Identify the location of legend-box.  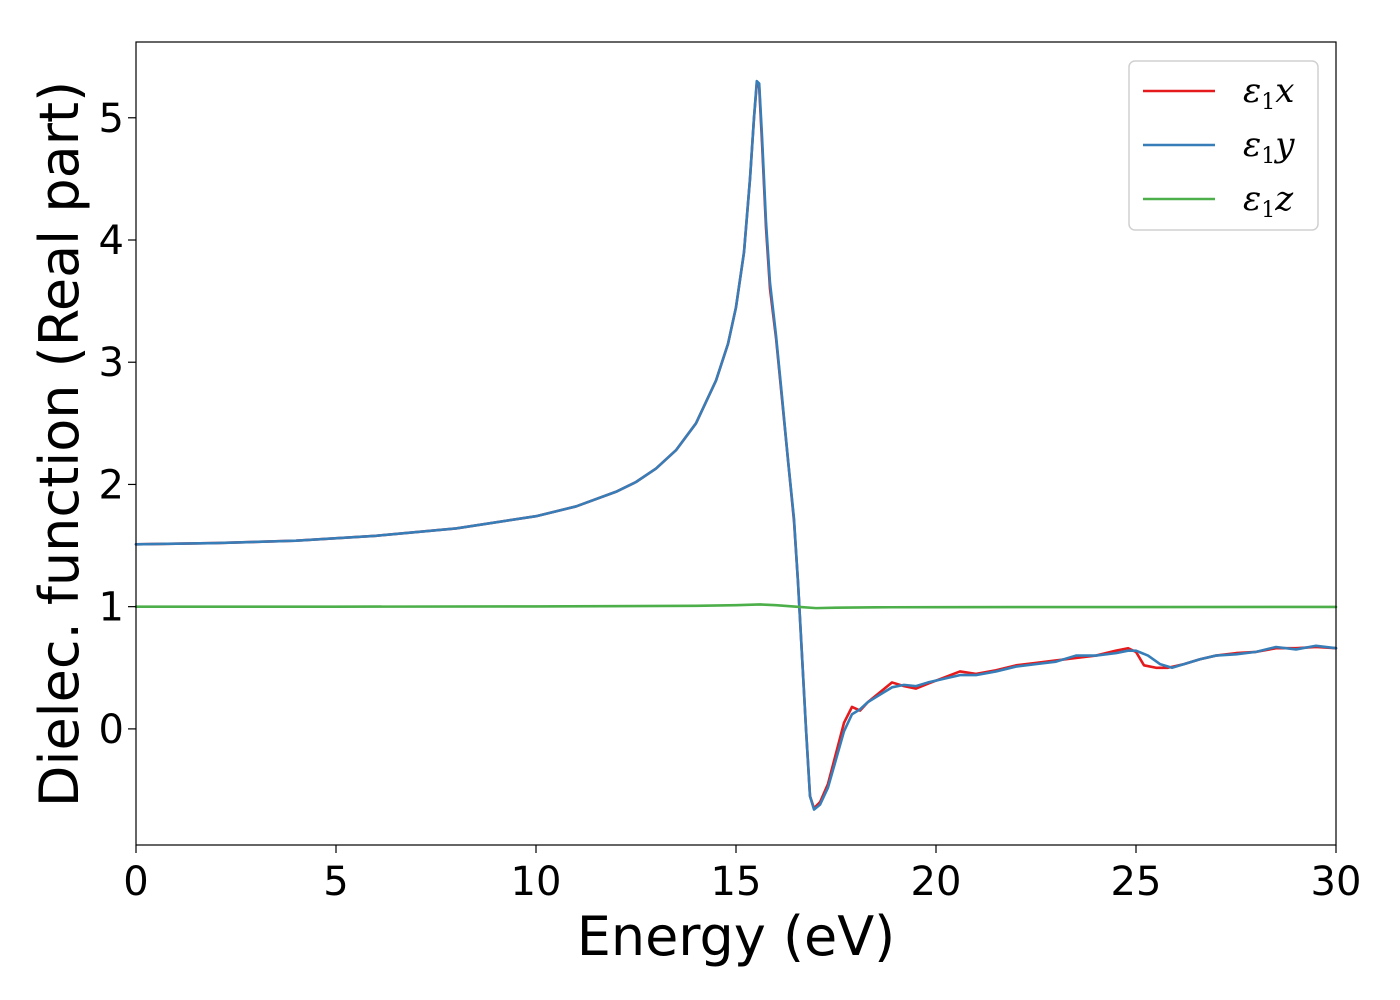
(1223, 145).